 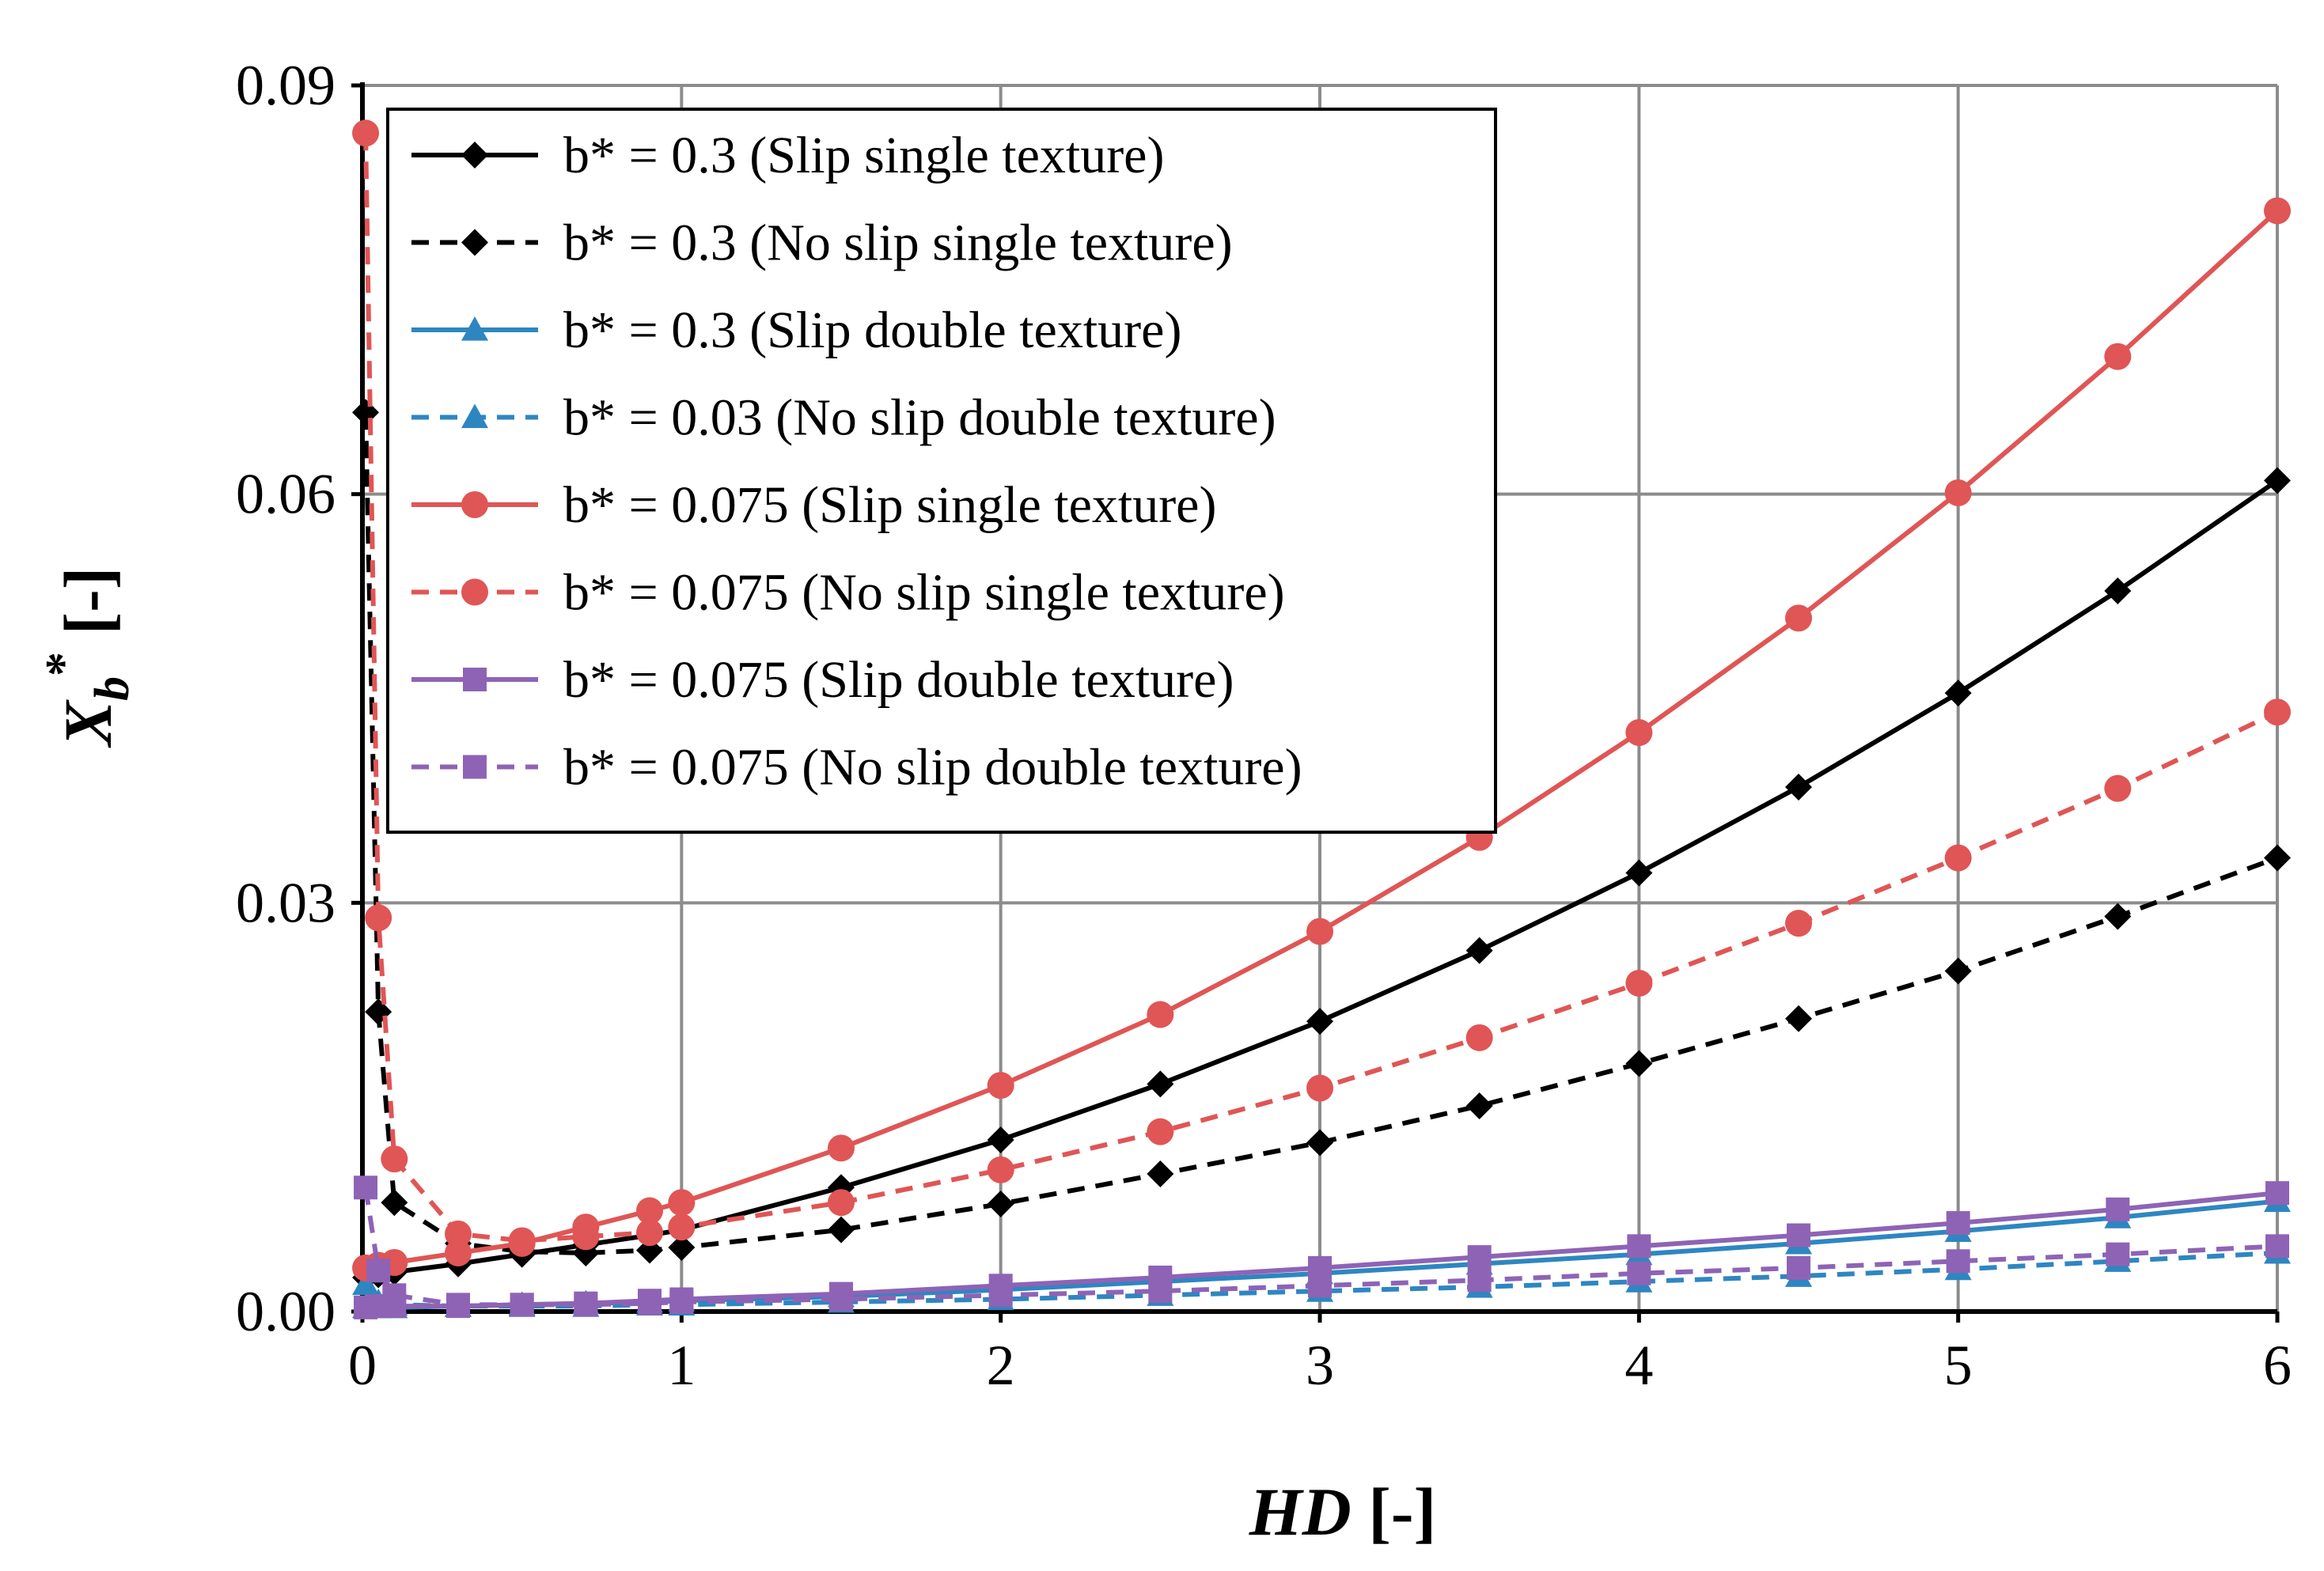 I want to click on legend-item: b* = 0.3 (Slip single texture), so click(x=787, y=155).